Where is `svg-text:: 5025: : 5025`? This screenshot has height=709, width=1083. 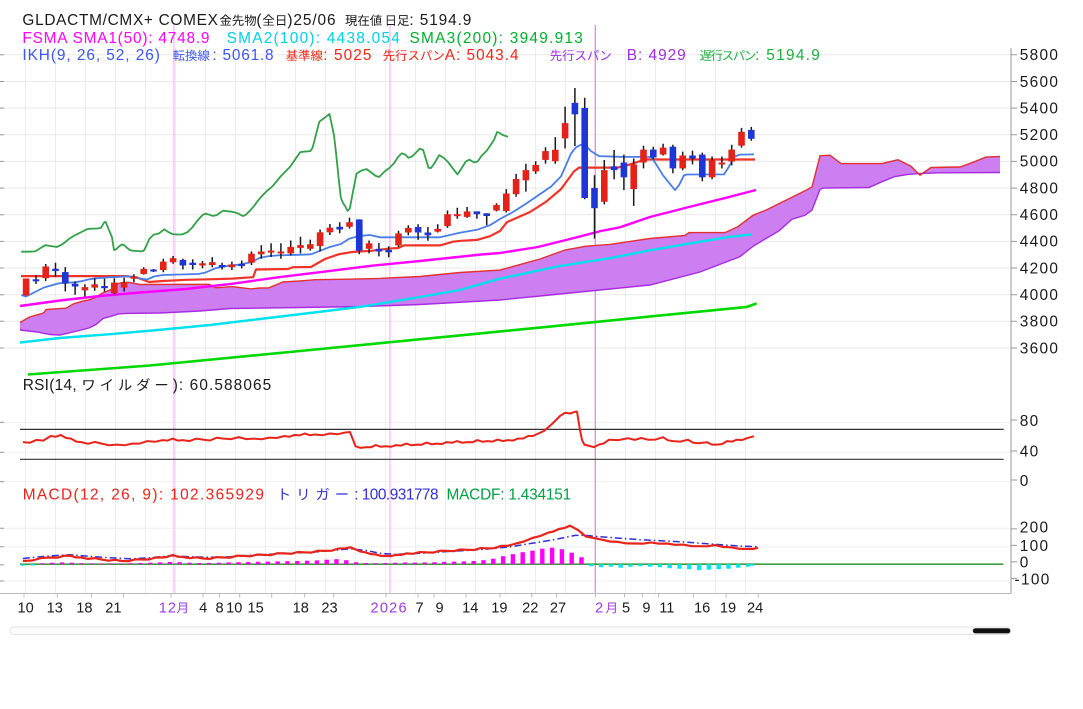
svg-text:: 5025: : 5025 is located at coordinates (347, 55).